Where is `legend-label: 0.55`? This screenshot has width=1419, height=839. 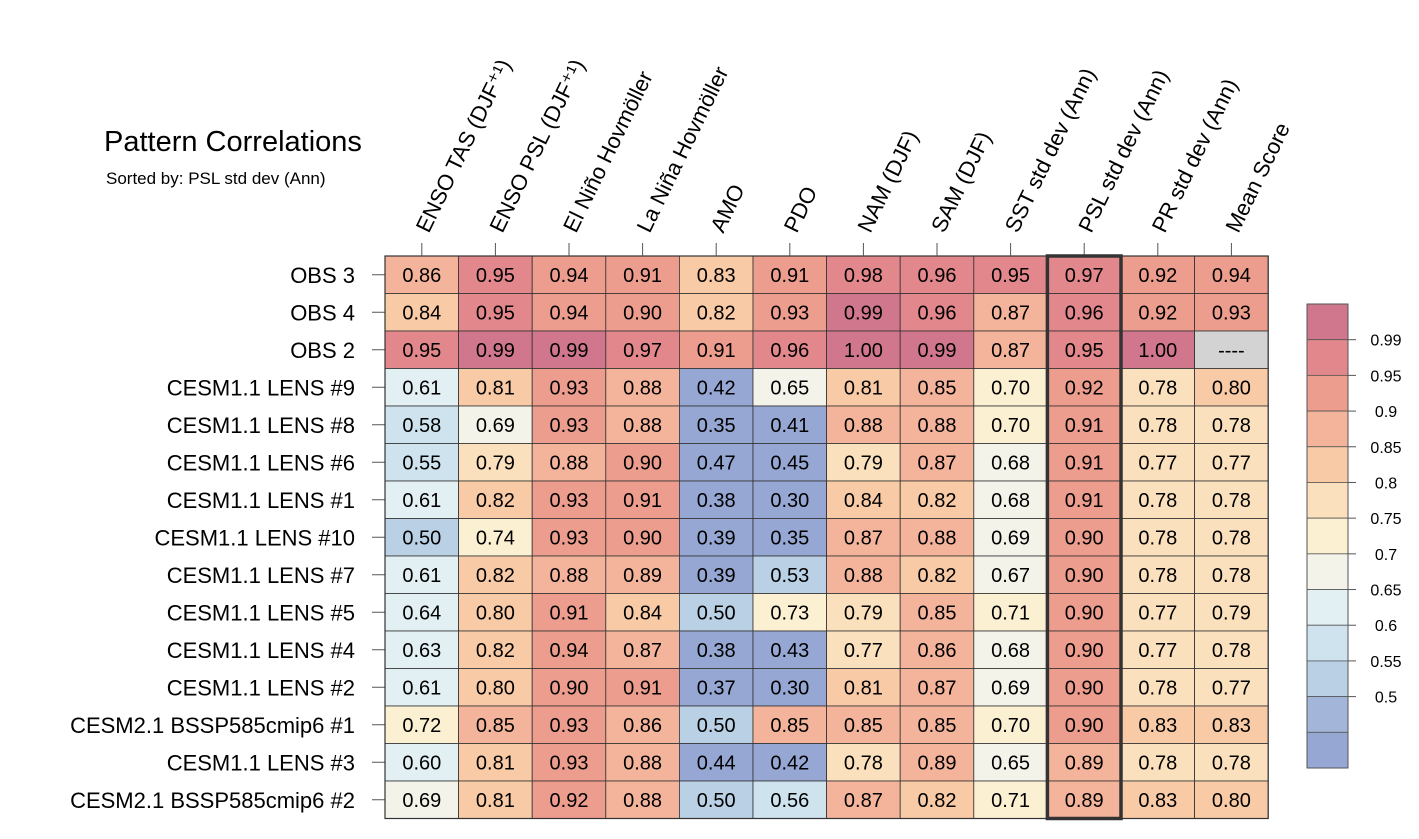 legend-label: 0.55 is located at coordinates (1385, 662).